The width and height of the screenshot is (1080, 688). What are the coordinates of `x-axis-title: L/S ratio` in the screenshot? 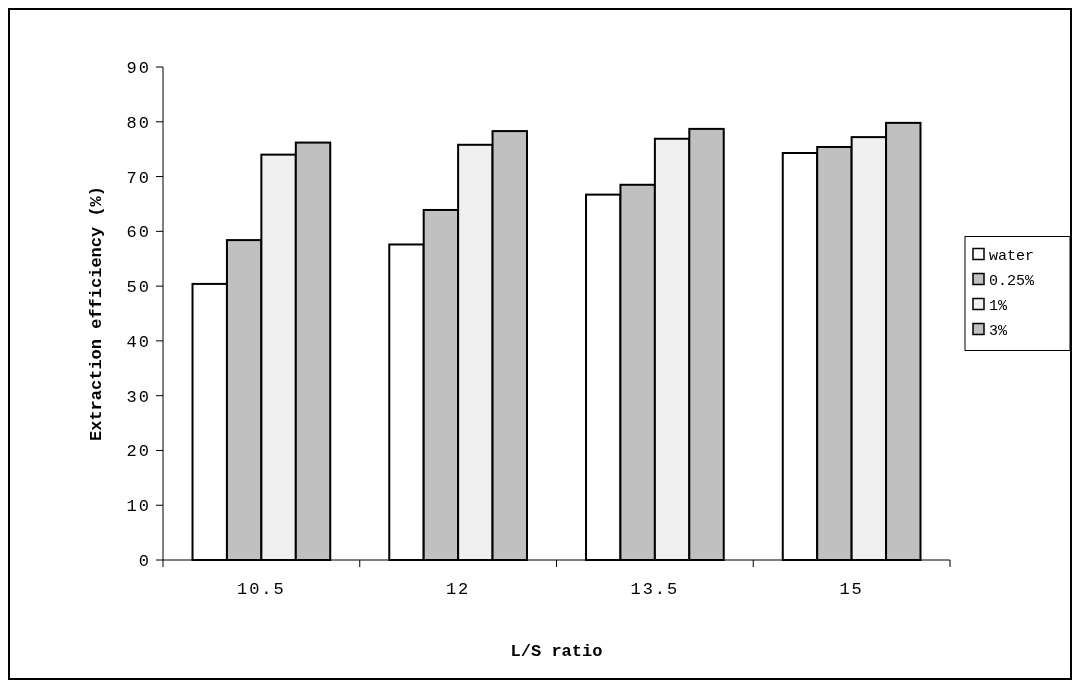 It's located at (556, 651).